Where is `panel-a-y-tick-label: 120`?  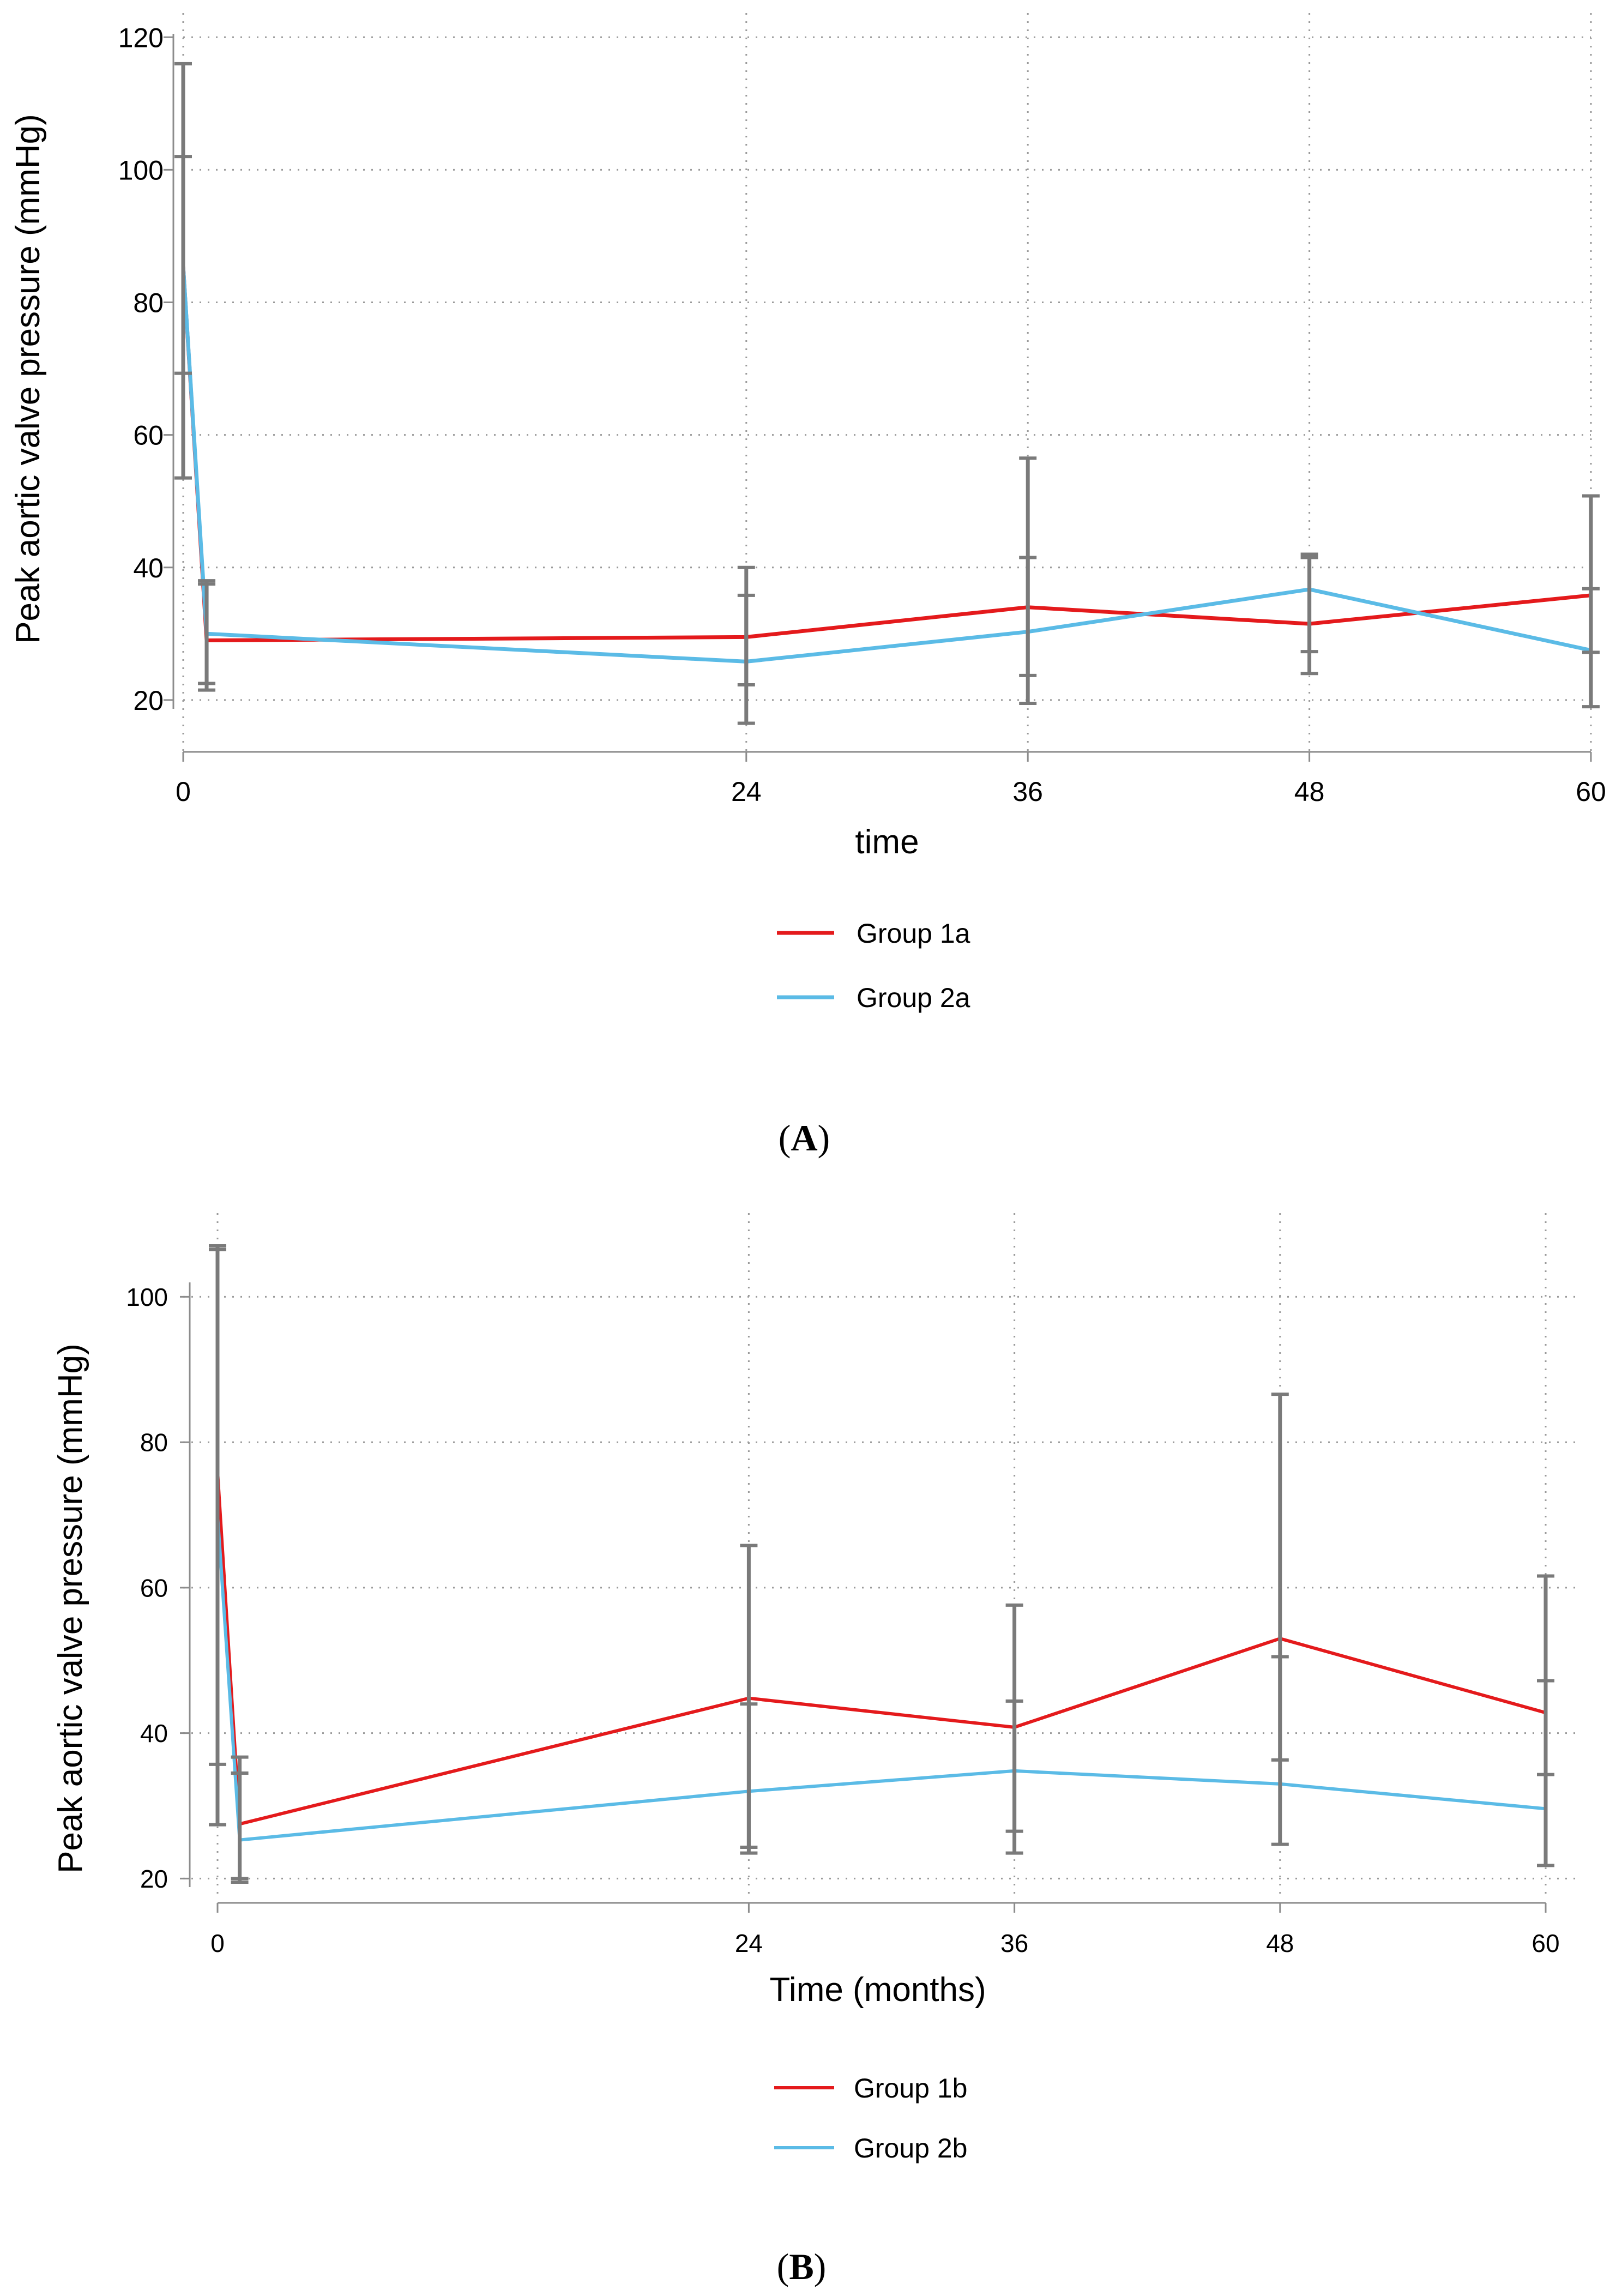 panel-a-y-tick-label: 120 is located at coordinates (141, 37).